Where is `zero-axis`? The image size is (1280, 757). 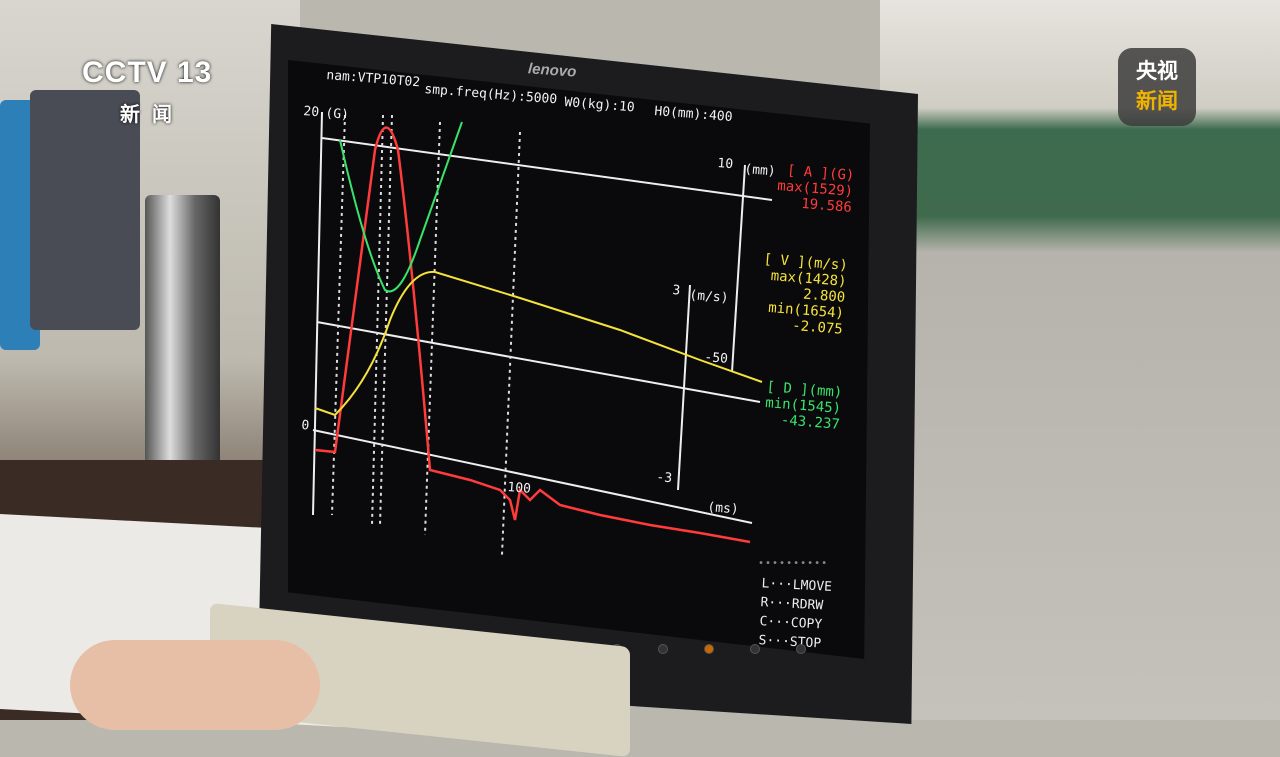 zero-axis is located at coordinates (532, 476).